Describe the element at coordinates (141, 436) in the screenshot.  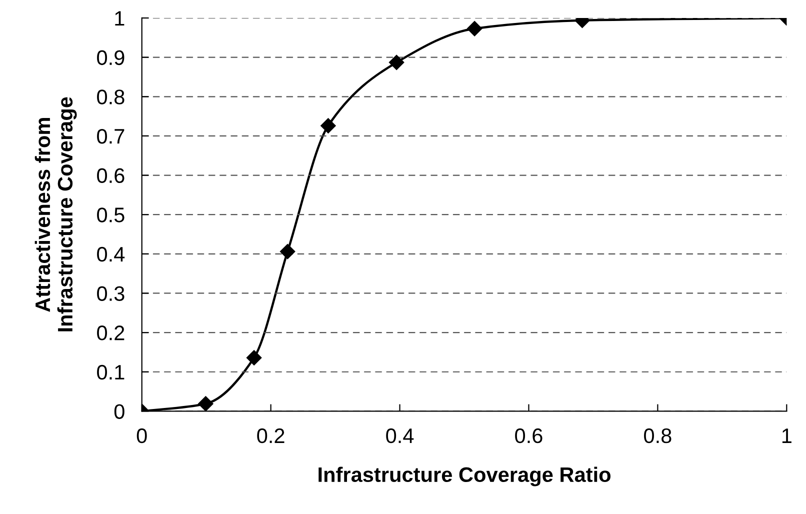
I see `x-tick-label: 0` at that location.